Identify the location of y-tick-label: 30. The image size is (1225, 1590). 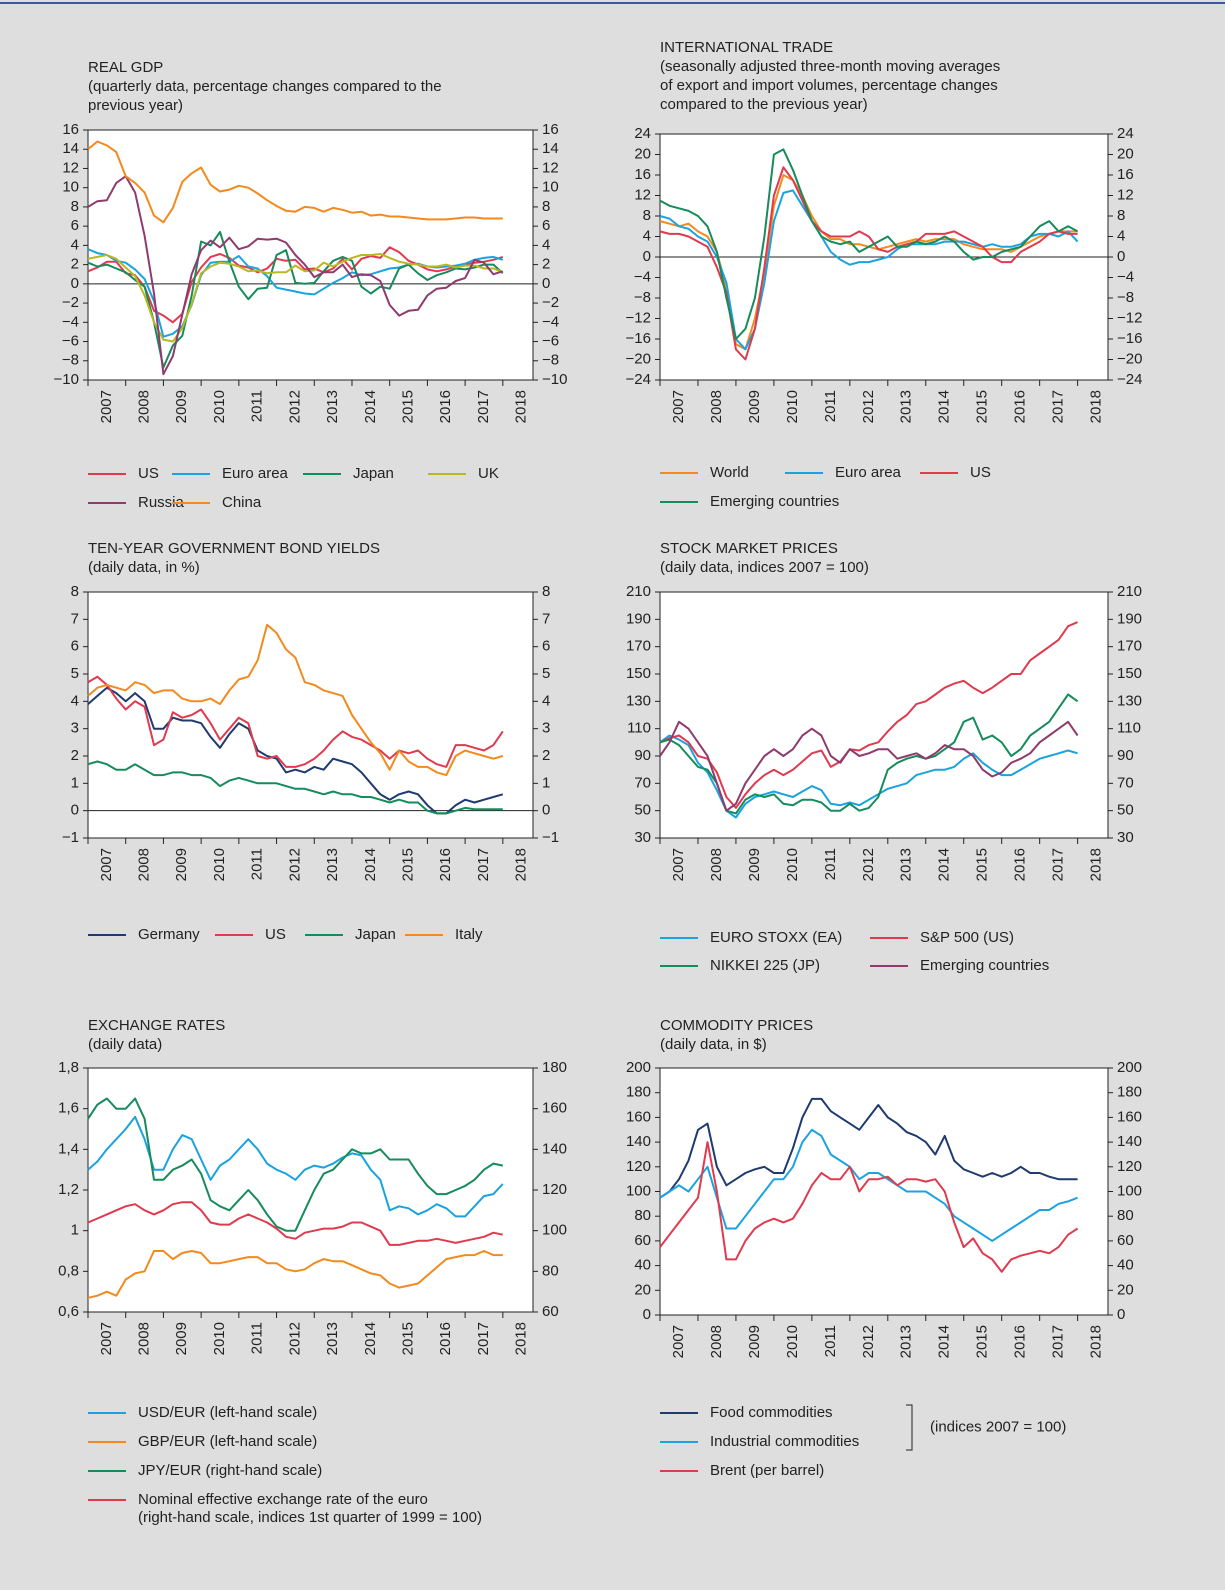
(642, 837).